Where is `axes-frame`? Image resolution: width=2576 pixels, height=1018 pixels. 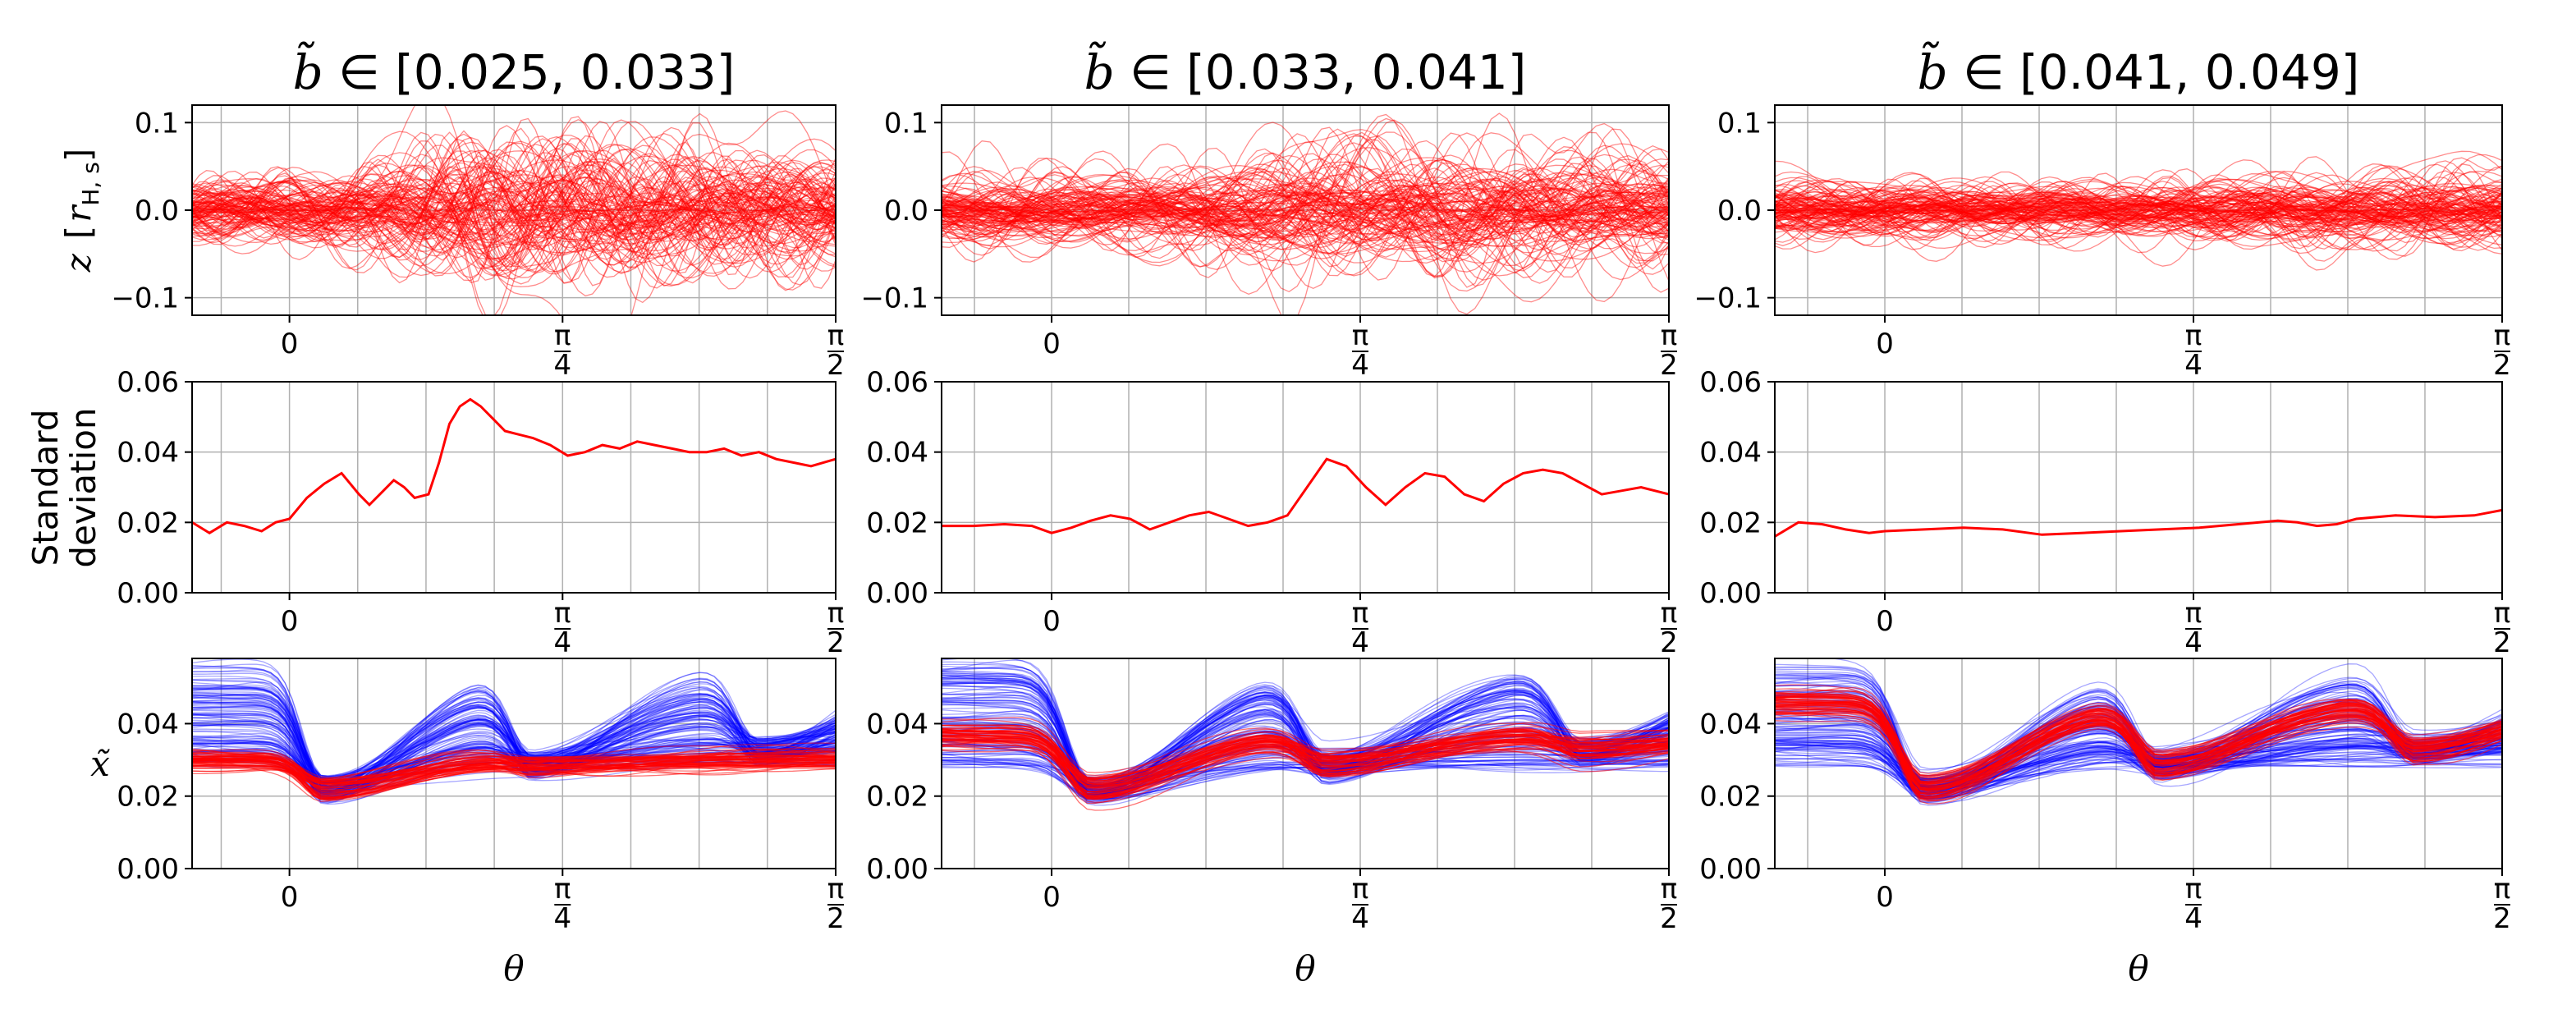
axes-frame is located at coordinates (514, 763).